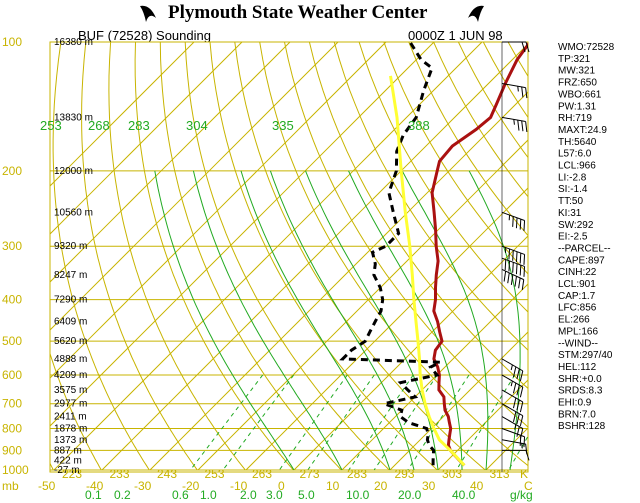 The width and height of the screenshot is (640, 503). I want to click on height-label: 3575 m, so click(70, 390).